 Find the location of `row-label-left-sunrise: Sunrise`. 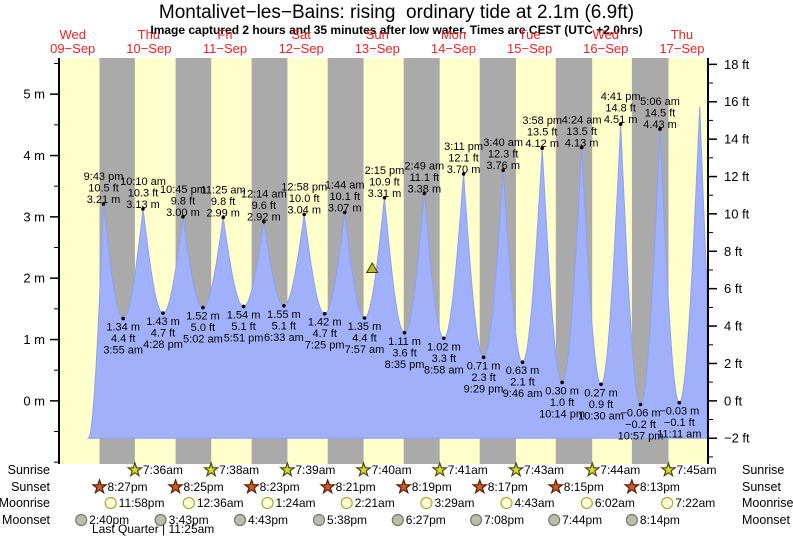

row-label-left-sunrise: Sunrise is located at coordinates (29, 470).